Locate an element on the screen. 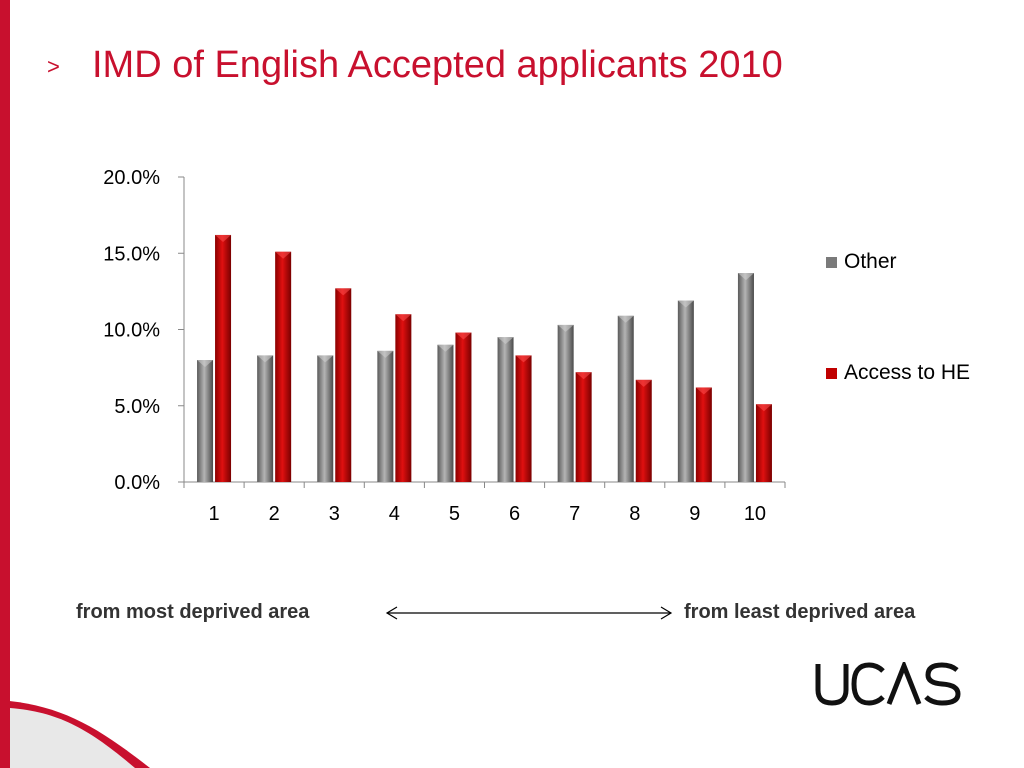 Image resolution: width=1024 pixels, height=768 pixels. x-tick-label: 8 is located at coordinates (634, 514).